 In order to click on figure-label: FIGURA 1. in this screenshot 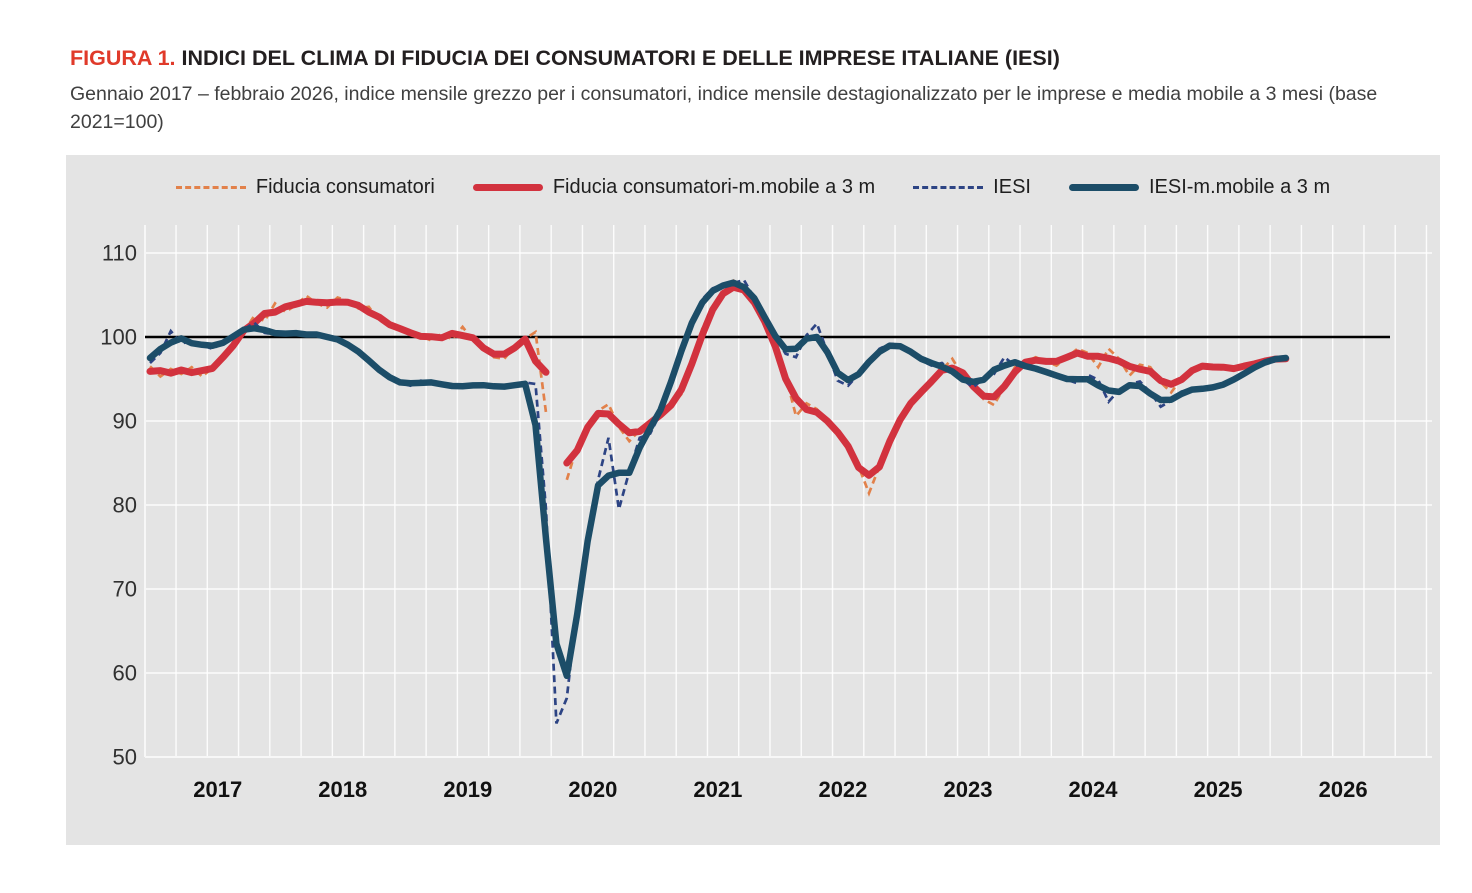, I will do `click(123, 58)`.